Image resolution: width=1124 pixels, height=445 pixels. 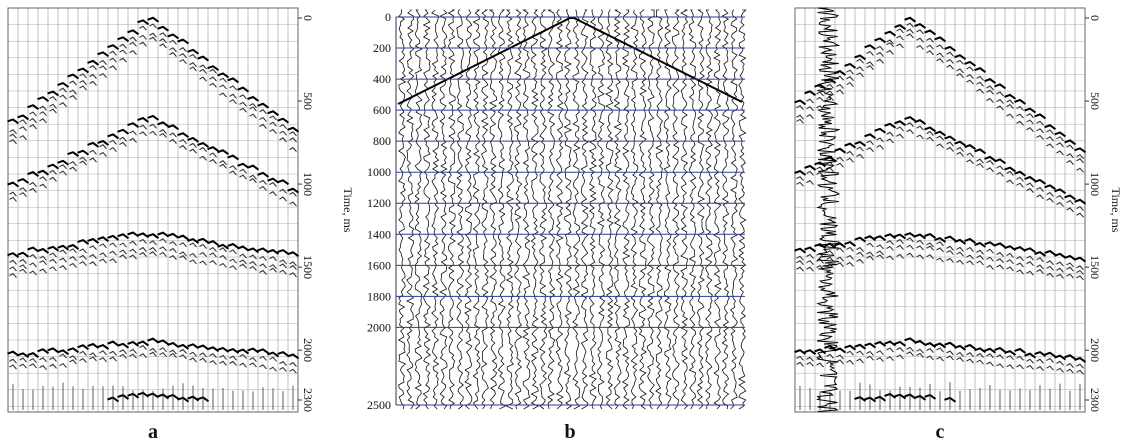 I want to click on y-tick-label: 400, so click(x=382, y=79).